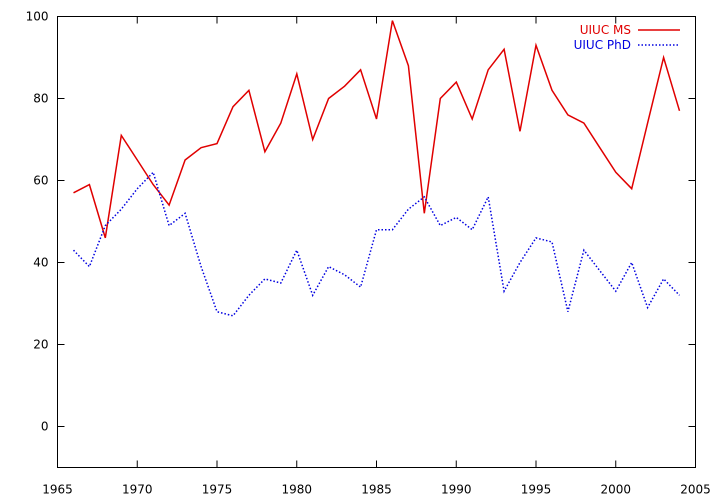 The image size is (720, 504). What do you see at coordinates (376, 490) in the screenshot?
I see `x-tick-label: 1985` at bounding box center [376, 490].